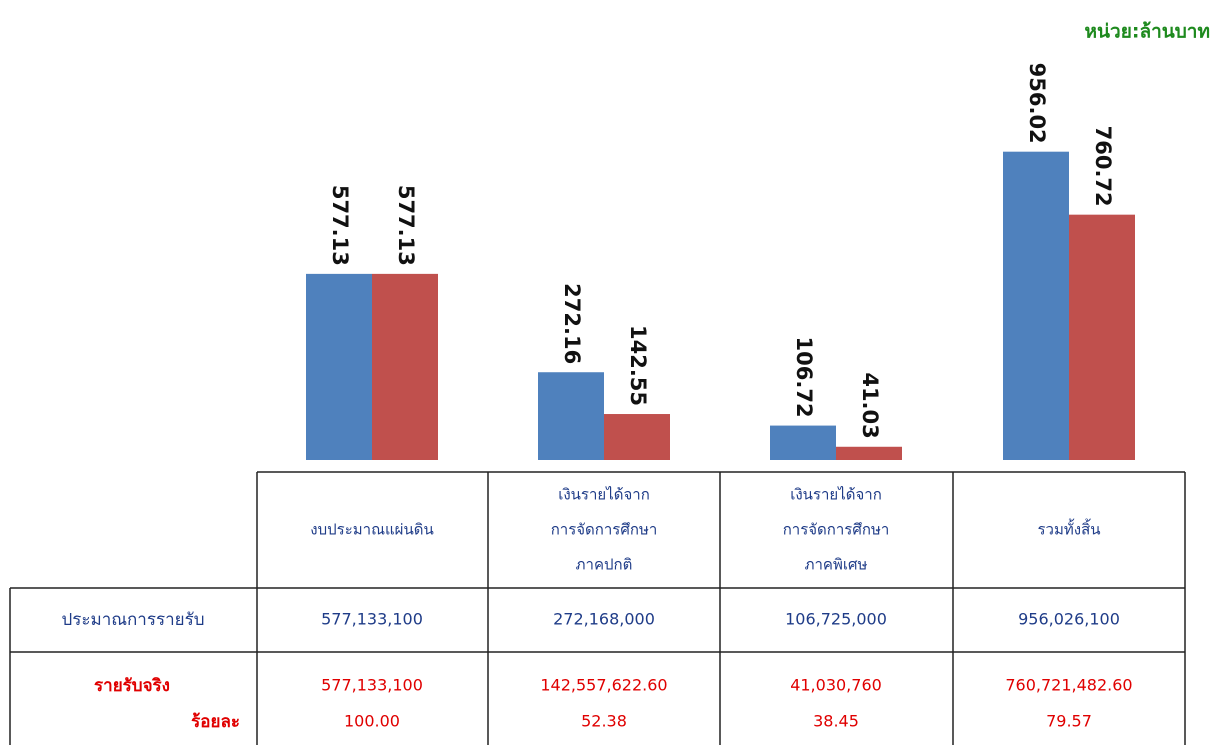  I want to click on value-label: 106.72, so click(804, 377).